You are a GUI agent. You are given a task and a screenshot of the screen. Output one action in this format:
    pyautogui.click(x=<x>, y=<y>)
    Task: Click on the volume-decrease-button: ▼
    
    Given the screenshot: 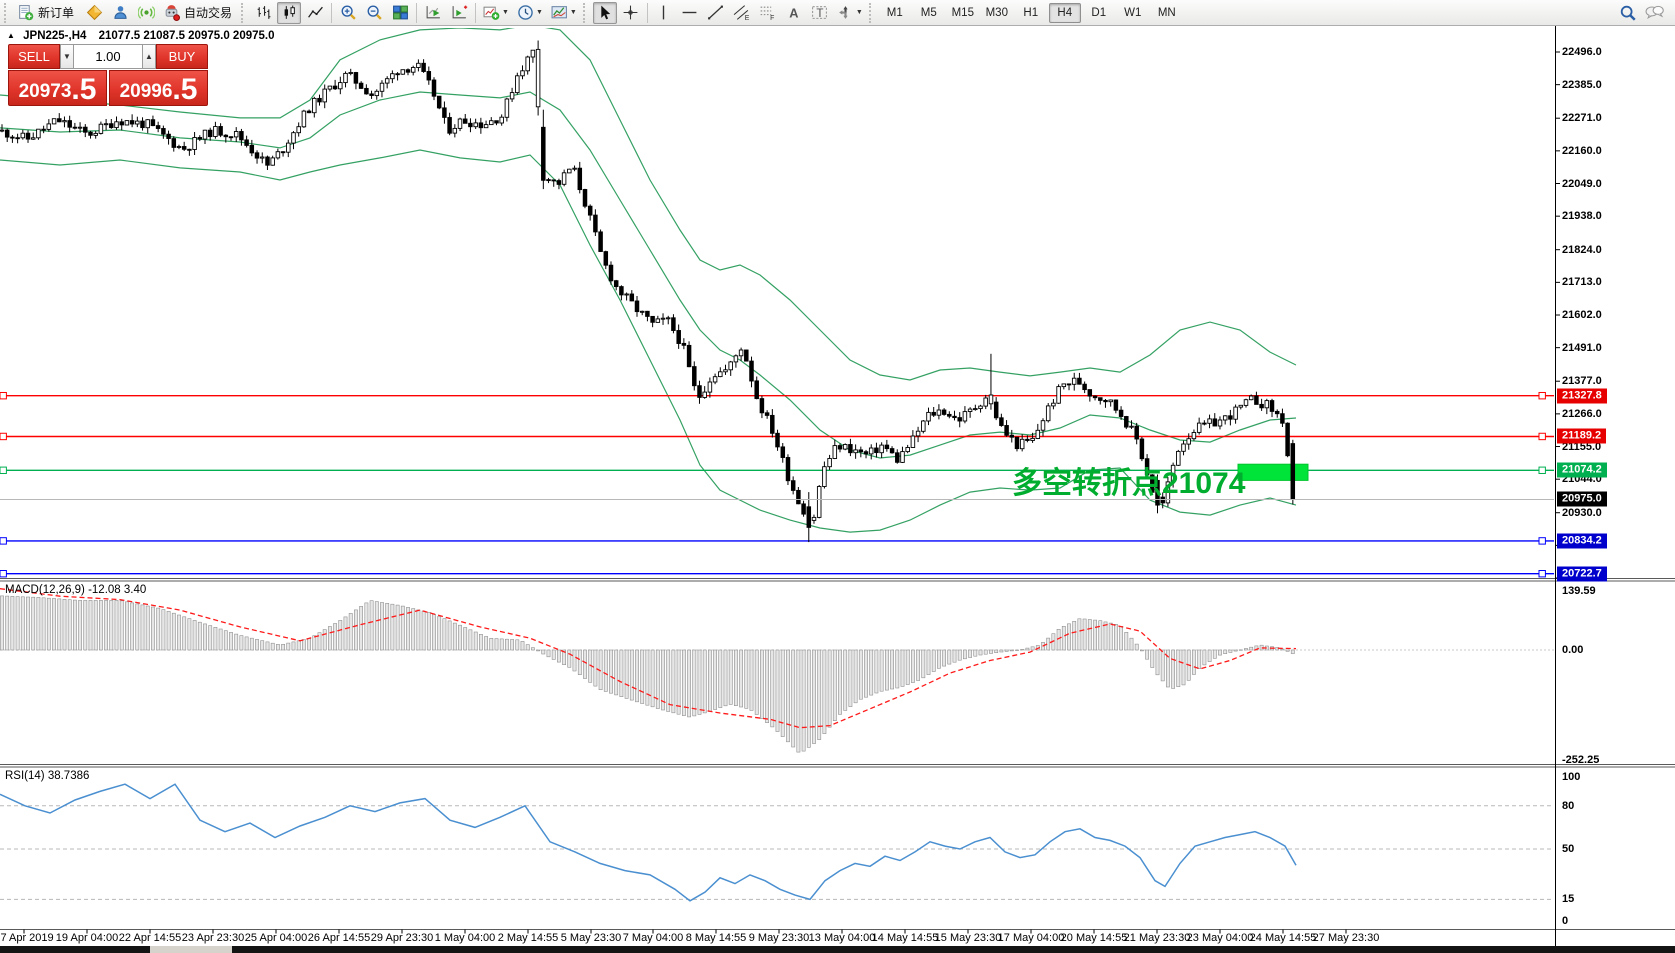 What is the action you would take?
    pyautogui.click(x=67, y=56)
    